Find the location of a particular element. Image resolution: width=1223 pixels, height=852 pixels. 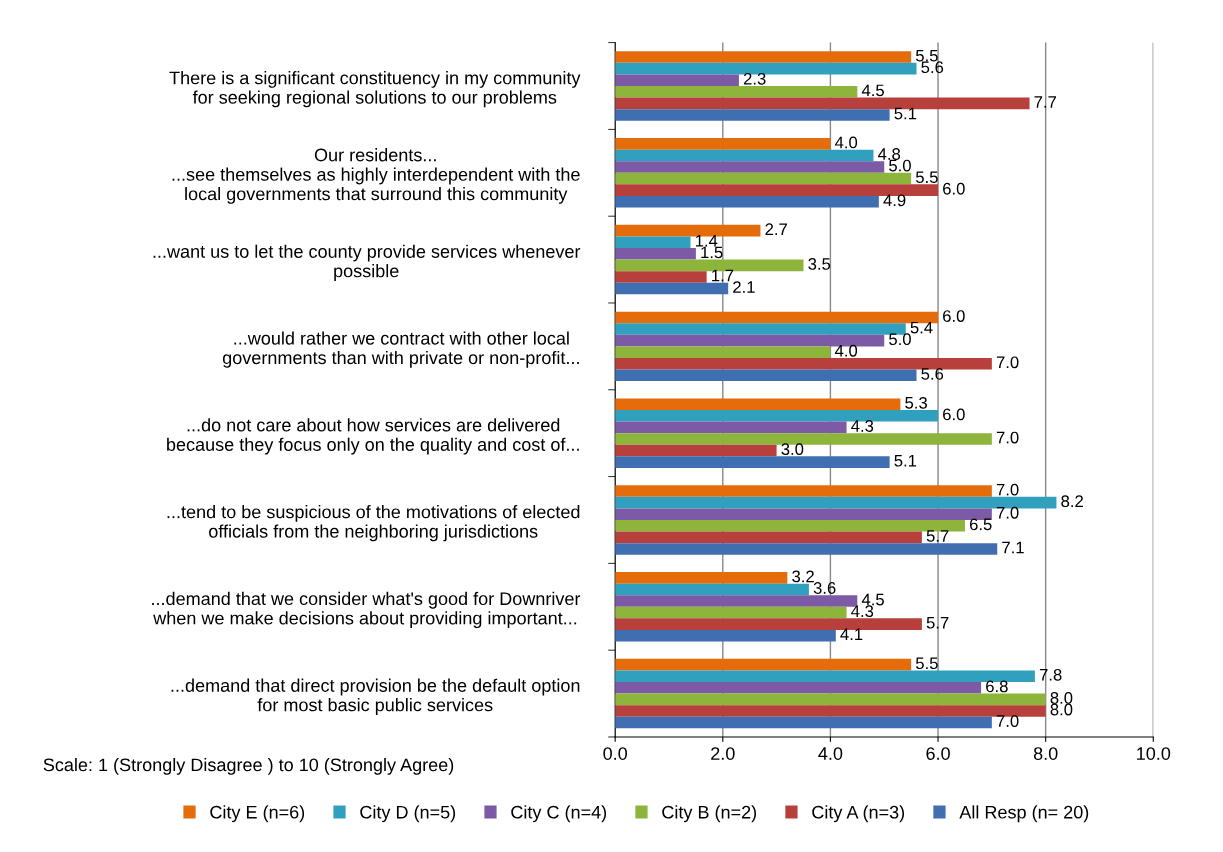

data-label: 1.7 is located at coordinates (723, 275).